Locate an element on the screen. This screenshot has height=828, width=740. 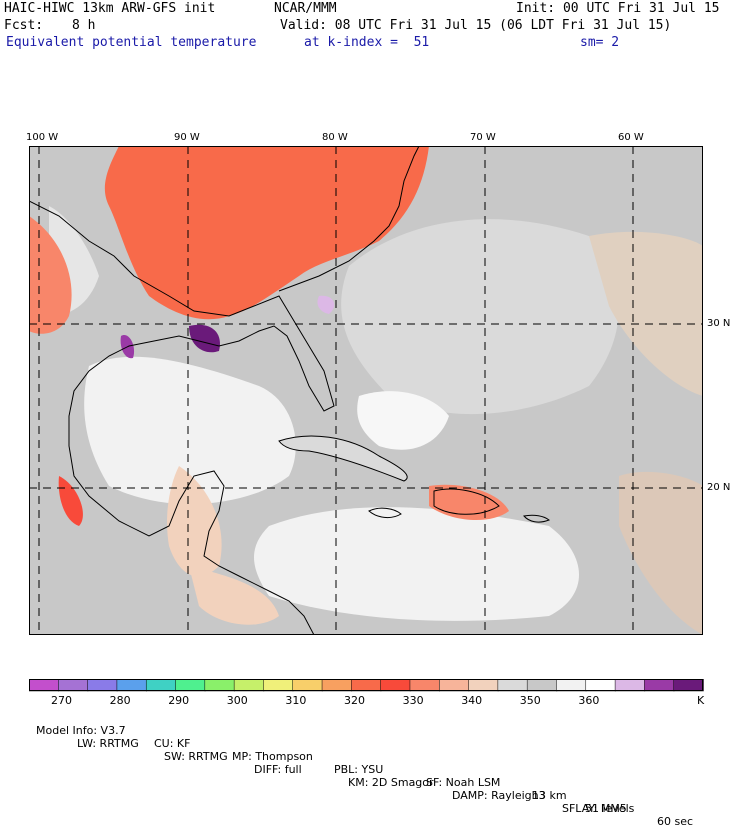
colorbar-unit: K is located at coordinates (701, 700).